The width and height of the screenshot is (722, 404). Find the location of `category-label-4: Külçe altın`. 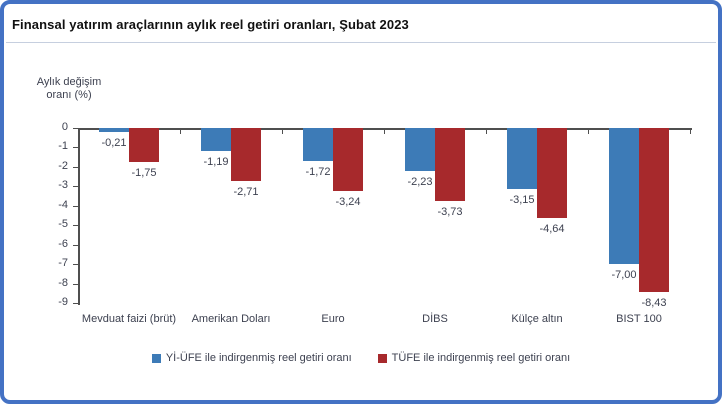

category-label-4: Külçe altın is located at coordinates (537, 319).